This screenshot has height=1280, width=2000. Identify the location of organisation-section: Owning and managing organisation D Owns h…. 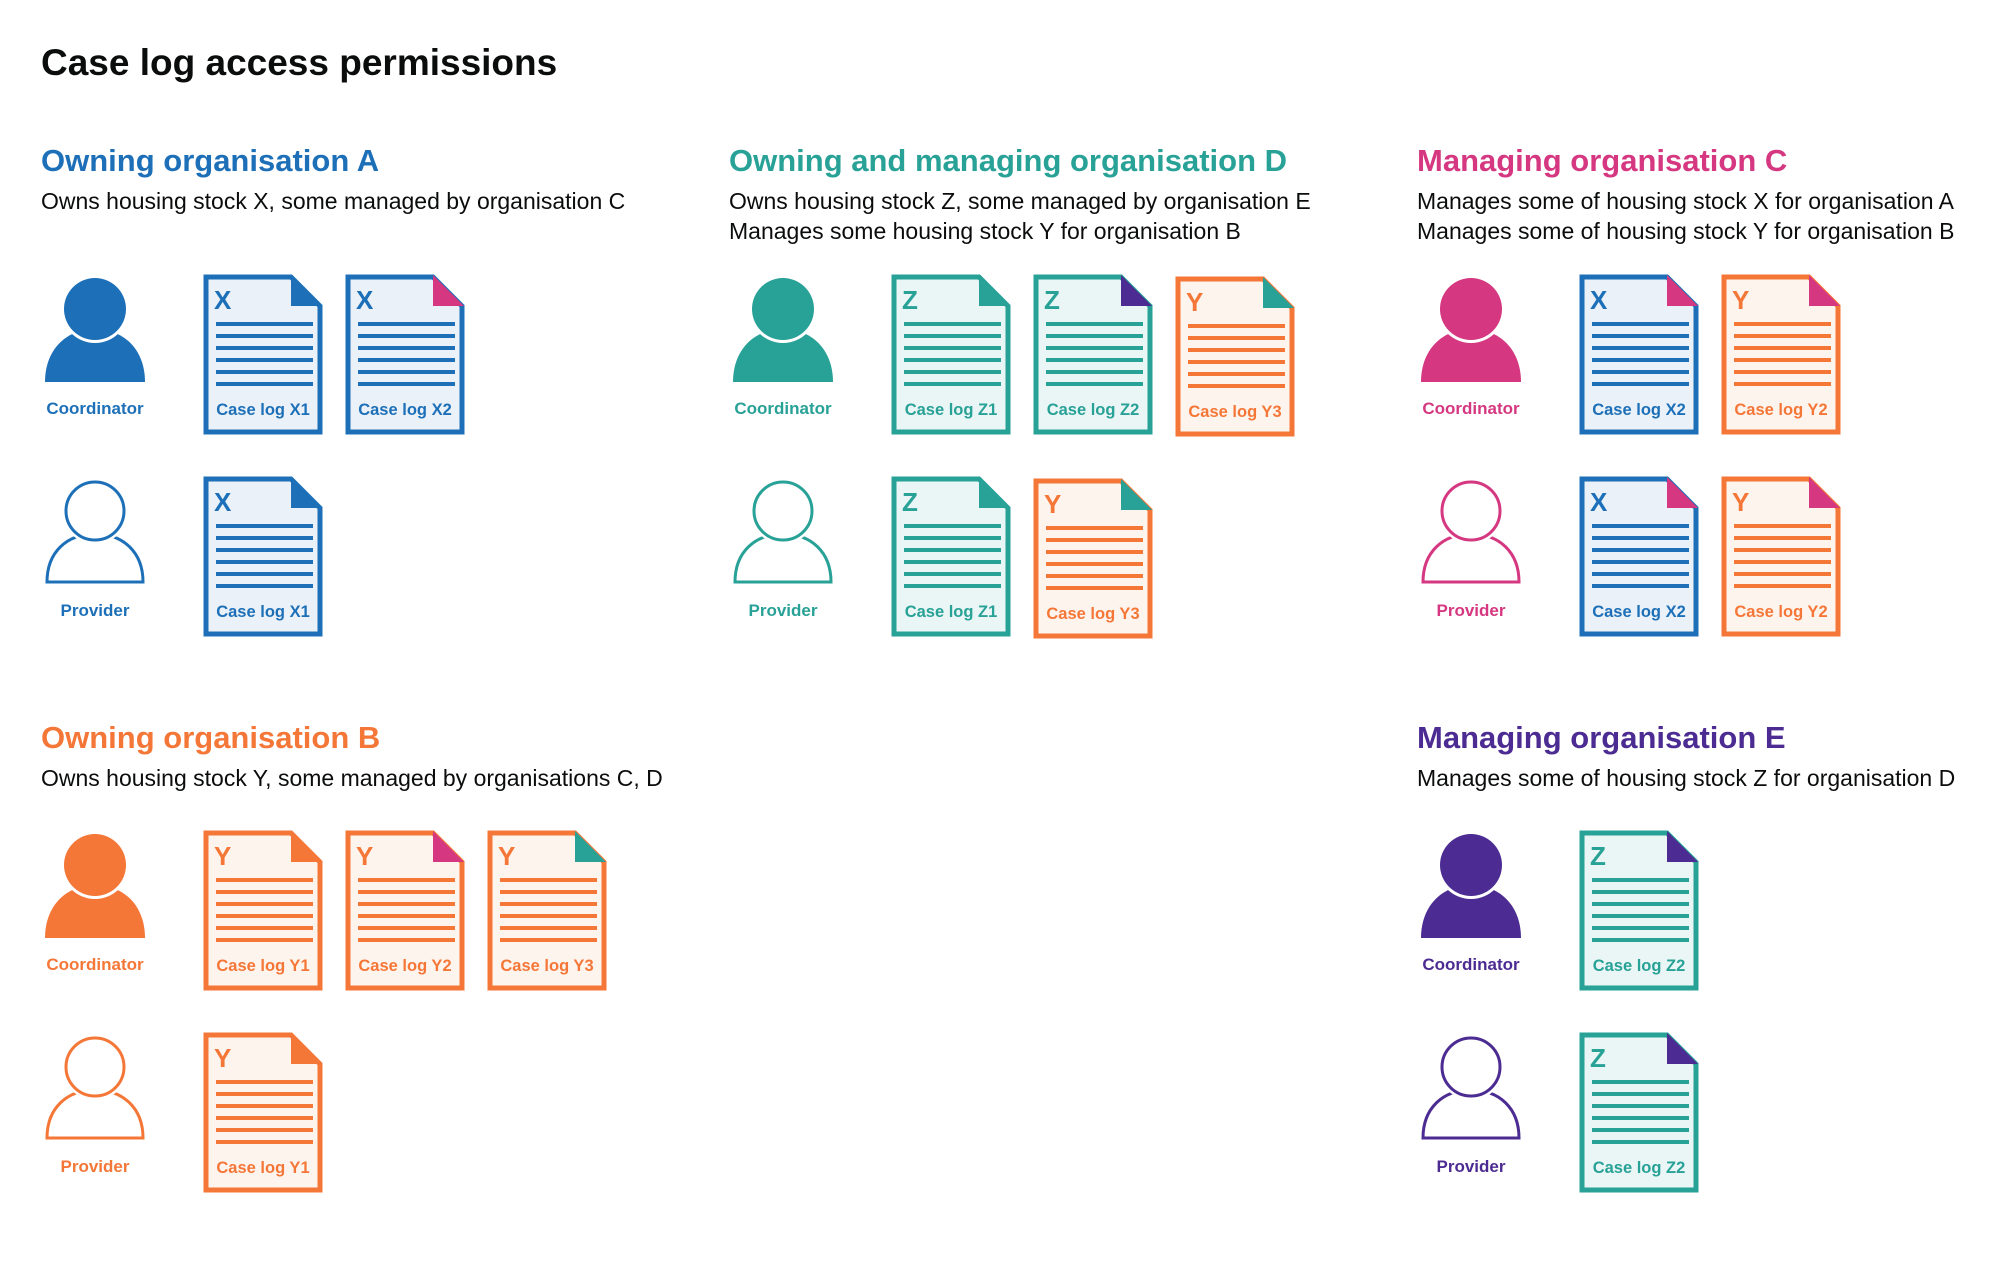
(1059, 410).